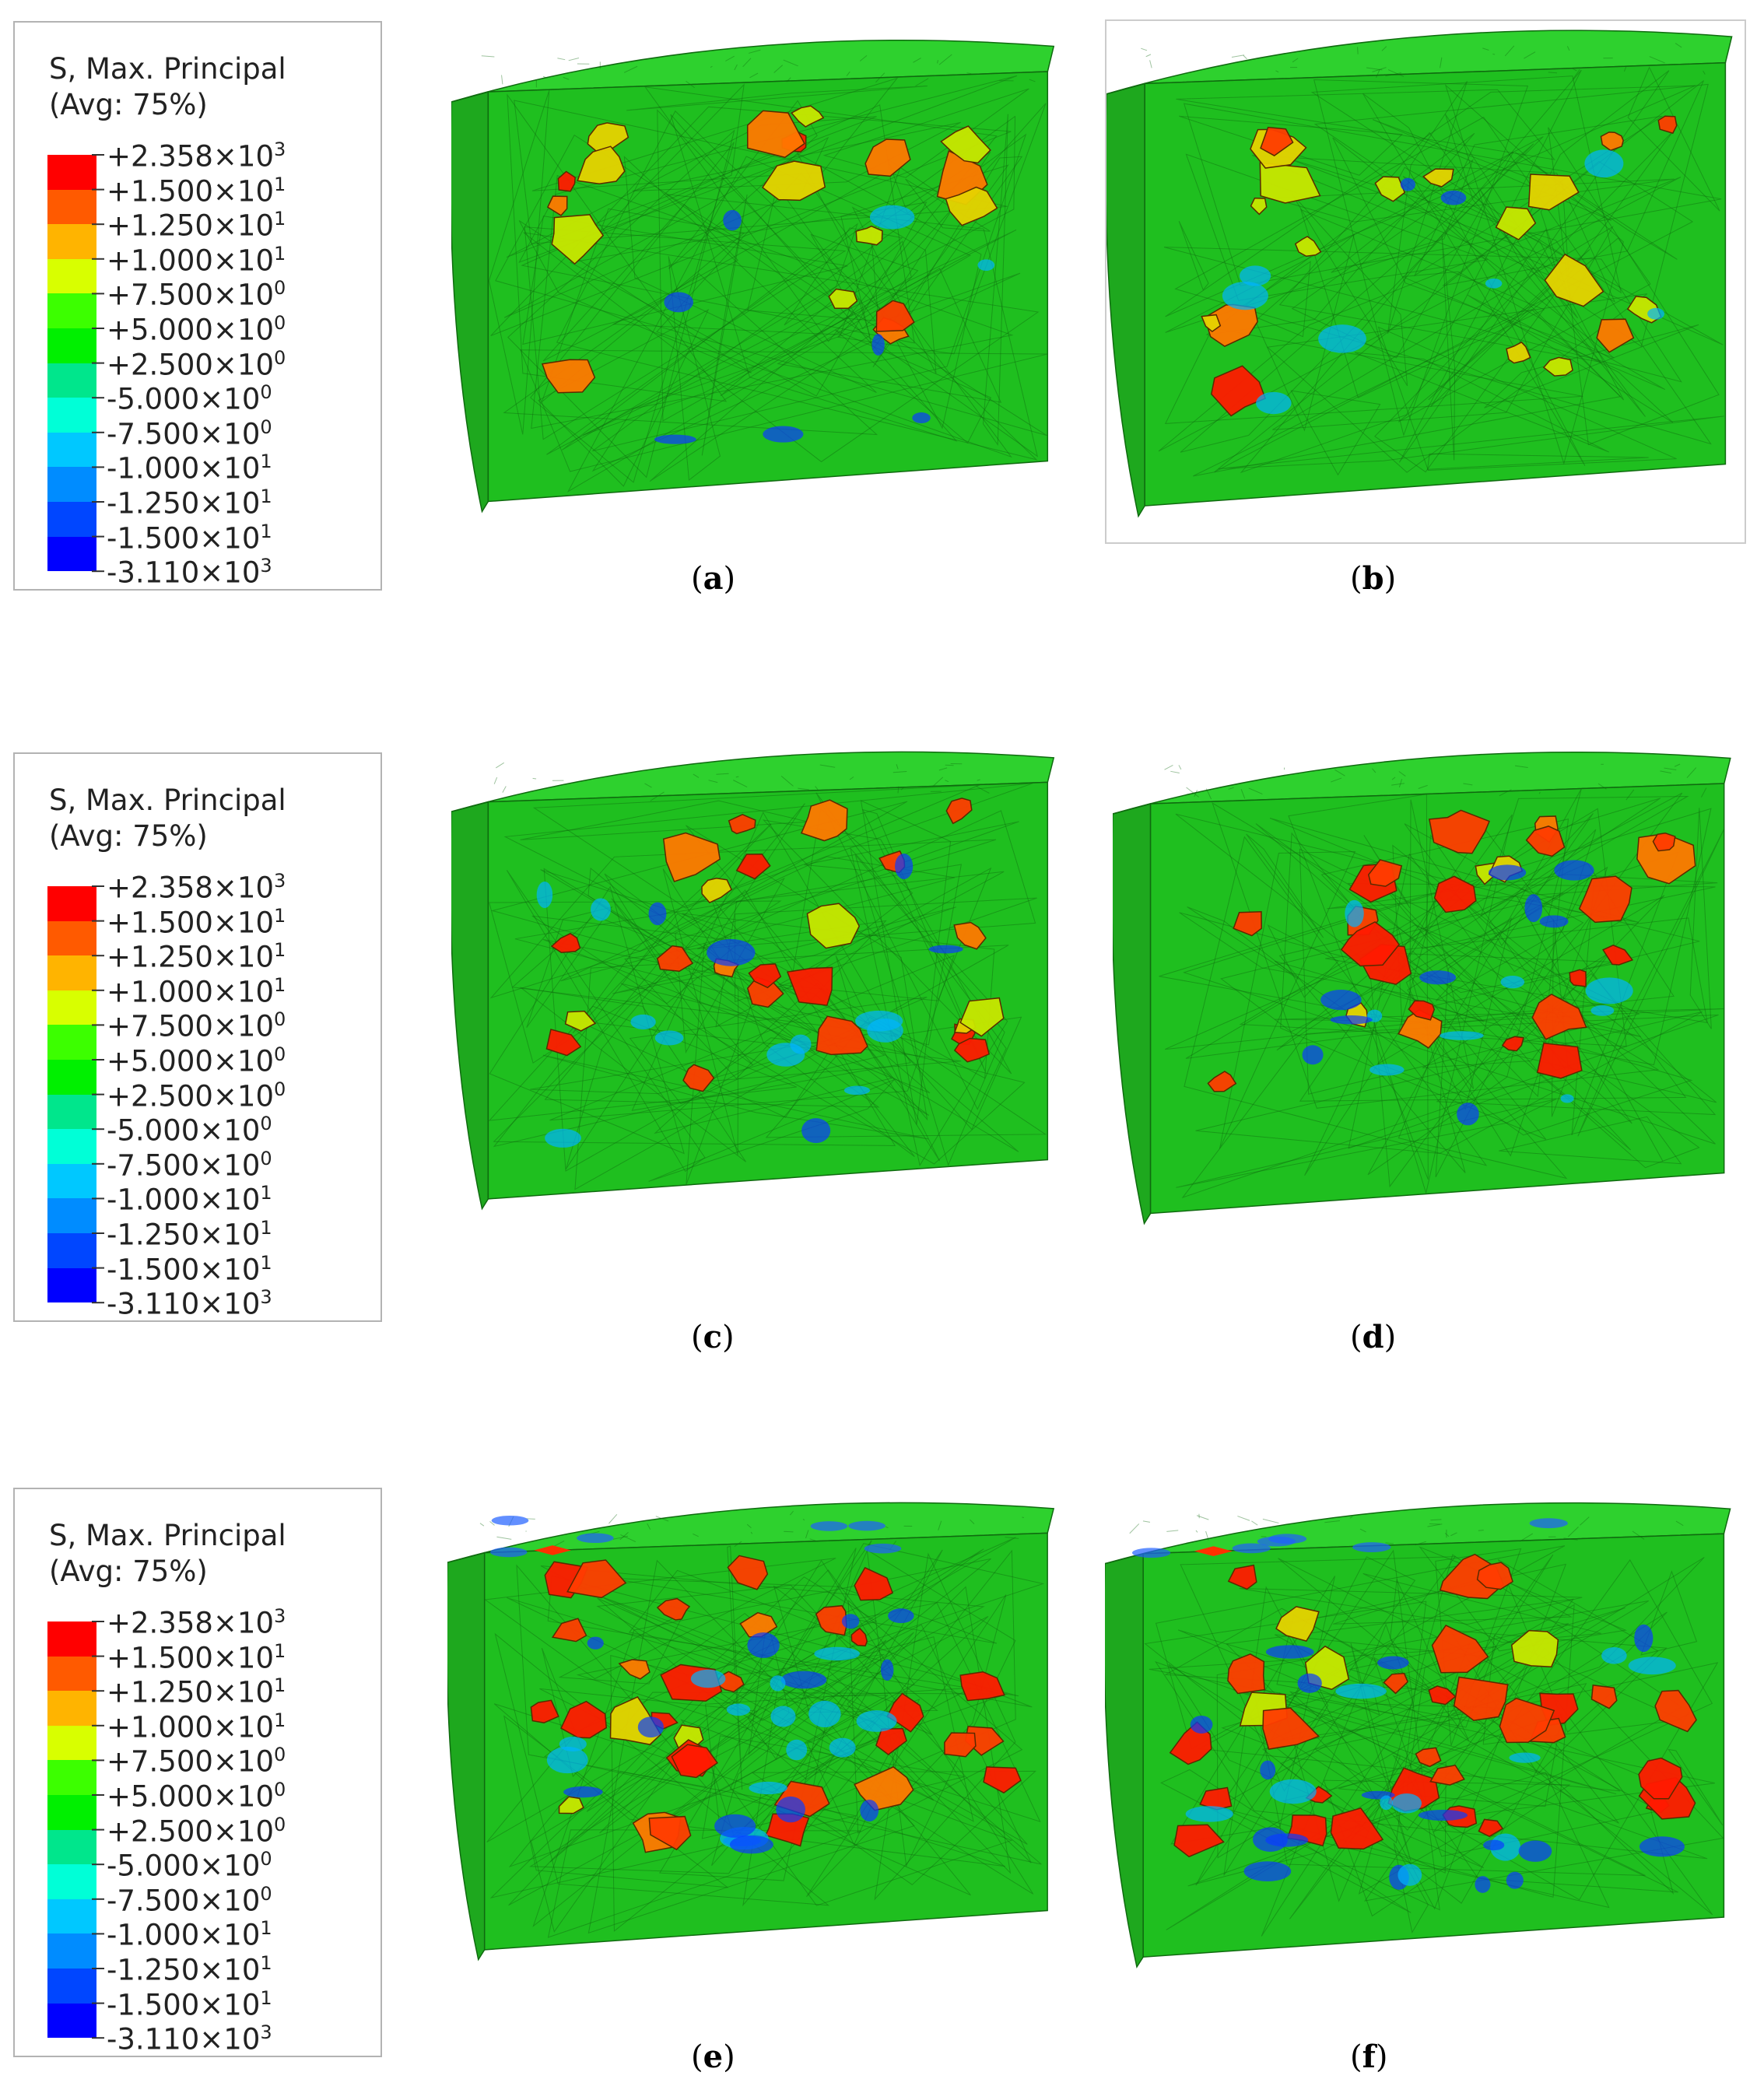 This screenshot has width=1764, height=2086. What do you see at coordinates (1373, 1337) in the screenshot?
I see `caption-d: (d)` at bounding box center [1373, 1337].